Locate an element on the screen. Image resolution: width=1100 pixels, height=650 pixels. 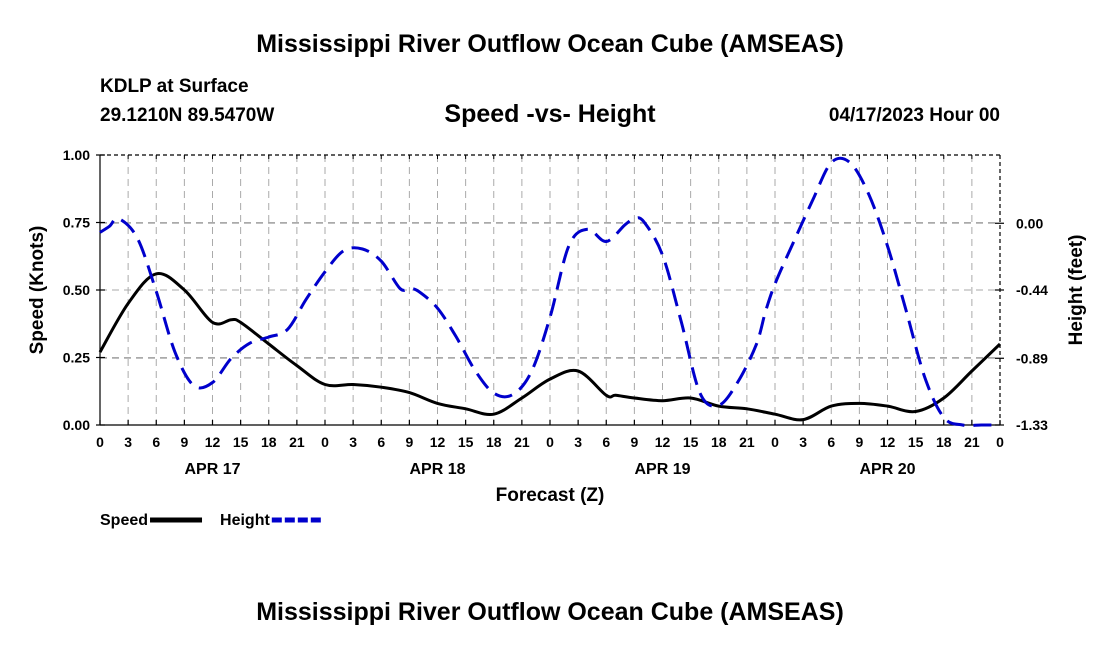
y-left-tick-label: 0.25 is located at coordinates (76, 358).